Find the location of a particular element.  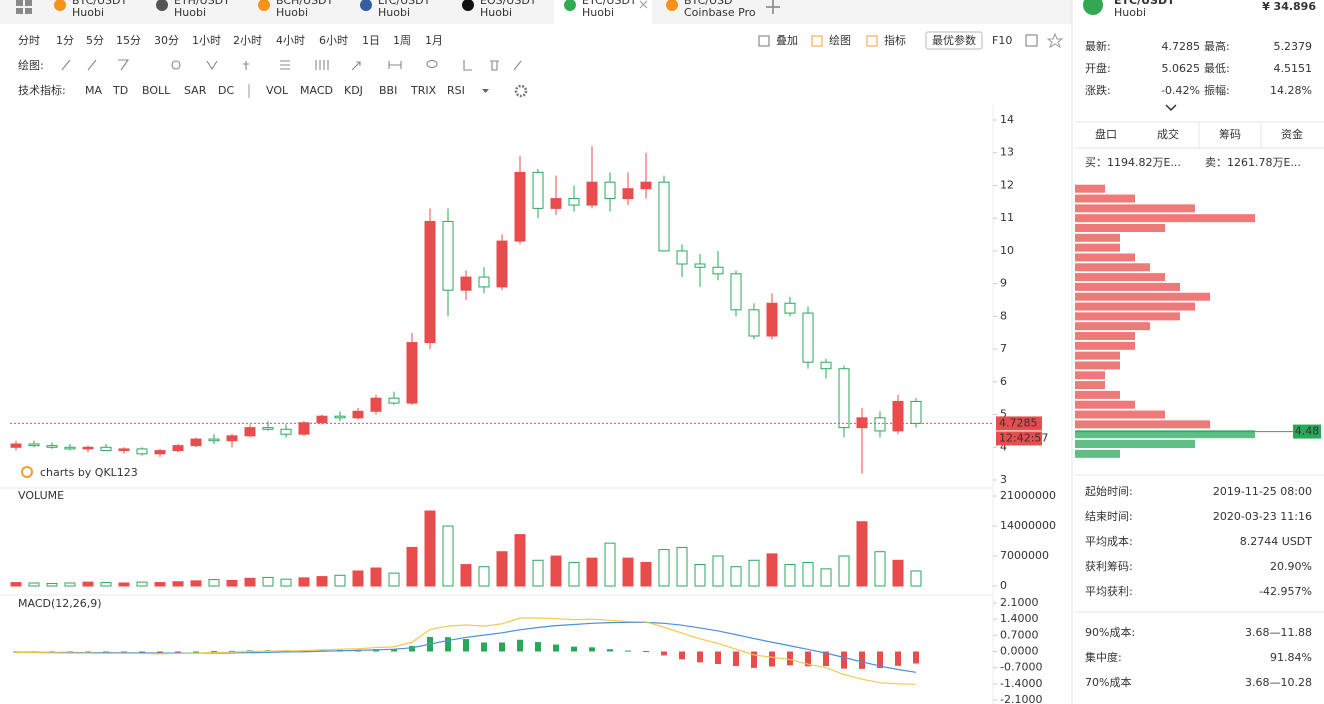

grid-icon is located at coordinates (24, 7).